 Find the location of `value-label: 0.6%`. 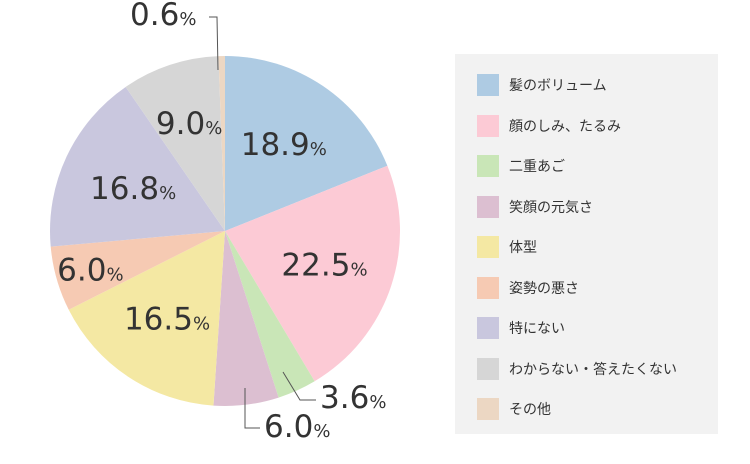

value-label: 0.6% is located at coordinates (163, 16).